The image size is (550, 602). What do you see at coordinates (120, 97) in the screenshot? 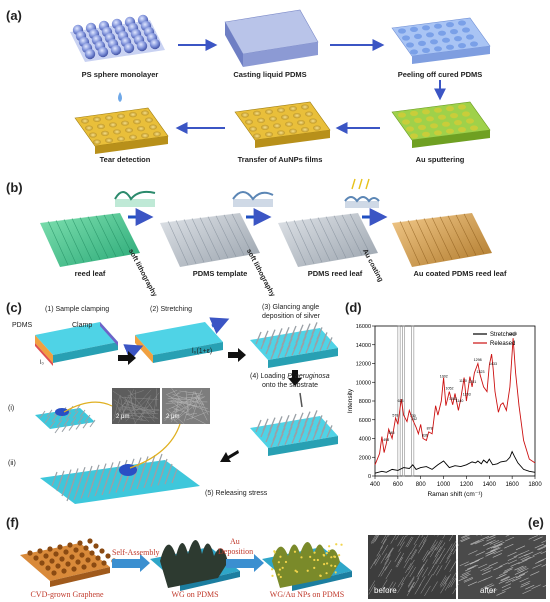
I see `droplet-icon` at bounding box center [120, 97].